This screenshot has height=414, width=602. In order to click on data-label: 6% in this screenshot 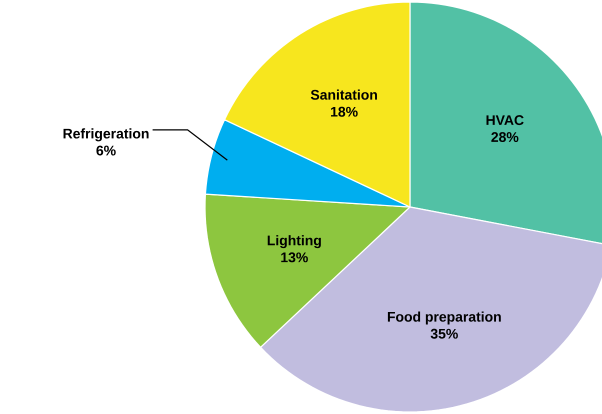, I will do `click(106, 151)`.